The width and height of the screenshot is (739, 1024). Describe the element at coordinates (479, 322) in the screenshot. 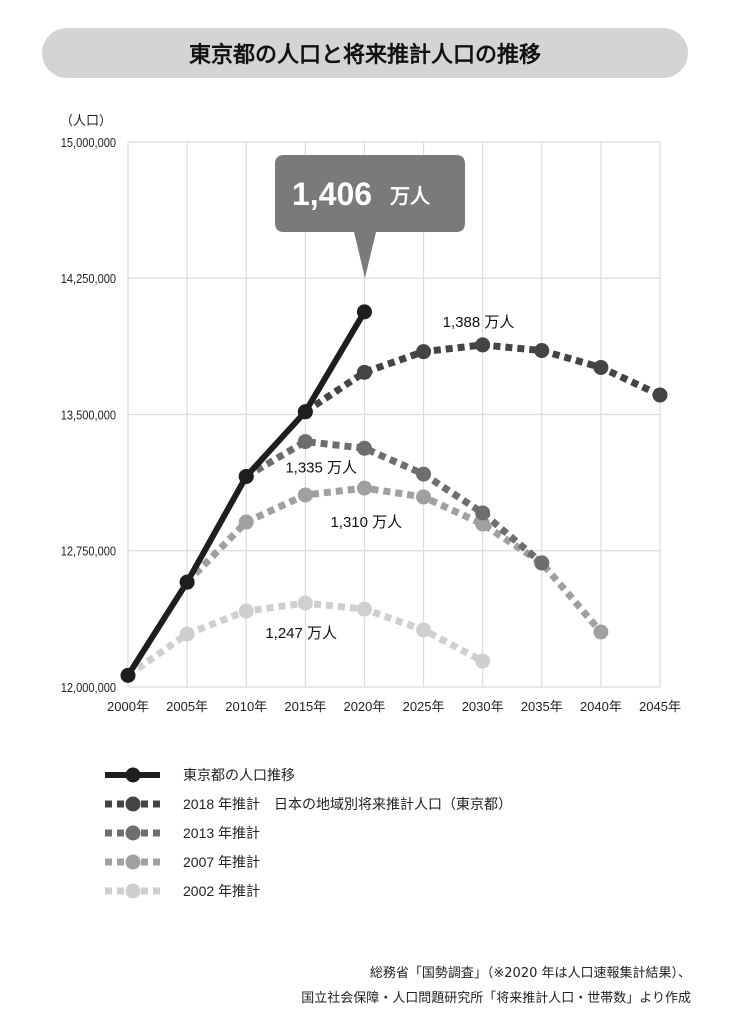

I see `data-label: 1,388 万人` at that location.